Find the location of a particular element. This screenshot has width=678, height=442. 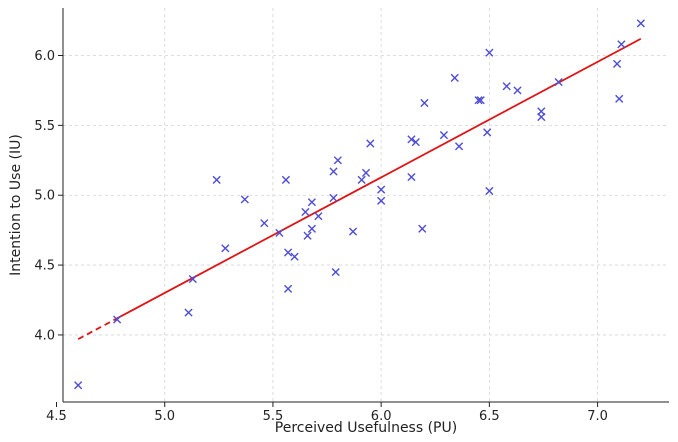

x-tick-label: 6.5 is located at coordinates (489, 416).